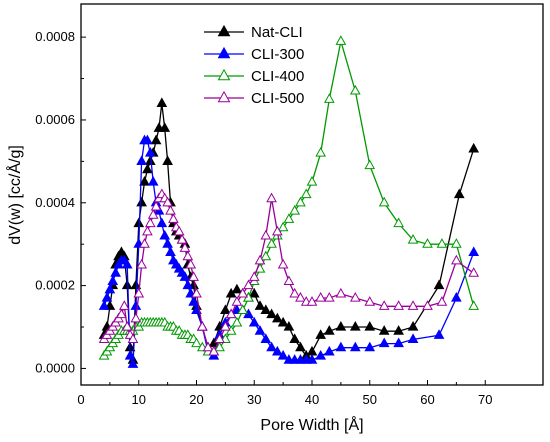 This screenshot has width=550, height=442. What do you see at coordinates (284, 393) in the screenshot?
I see `x-axis-ticks: 0 10 20 30 40 50 60 70` at bounding box center [284, 393].